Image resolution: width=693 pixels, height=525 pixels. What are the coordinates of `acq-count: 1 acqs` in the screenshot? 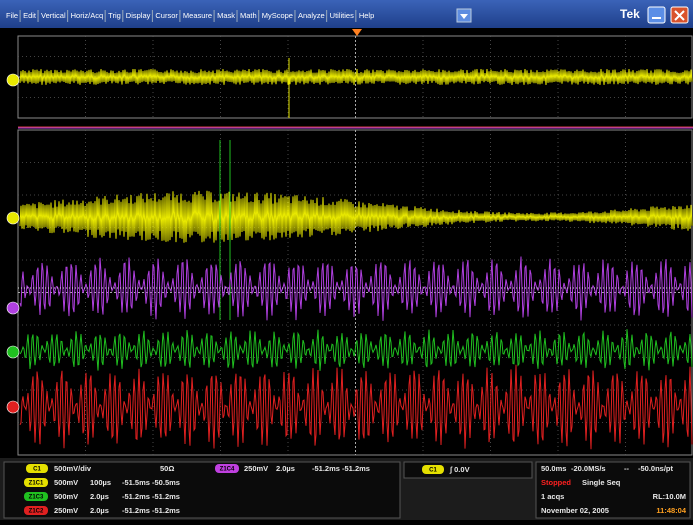 It's located at (552, 496).